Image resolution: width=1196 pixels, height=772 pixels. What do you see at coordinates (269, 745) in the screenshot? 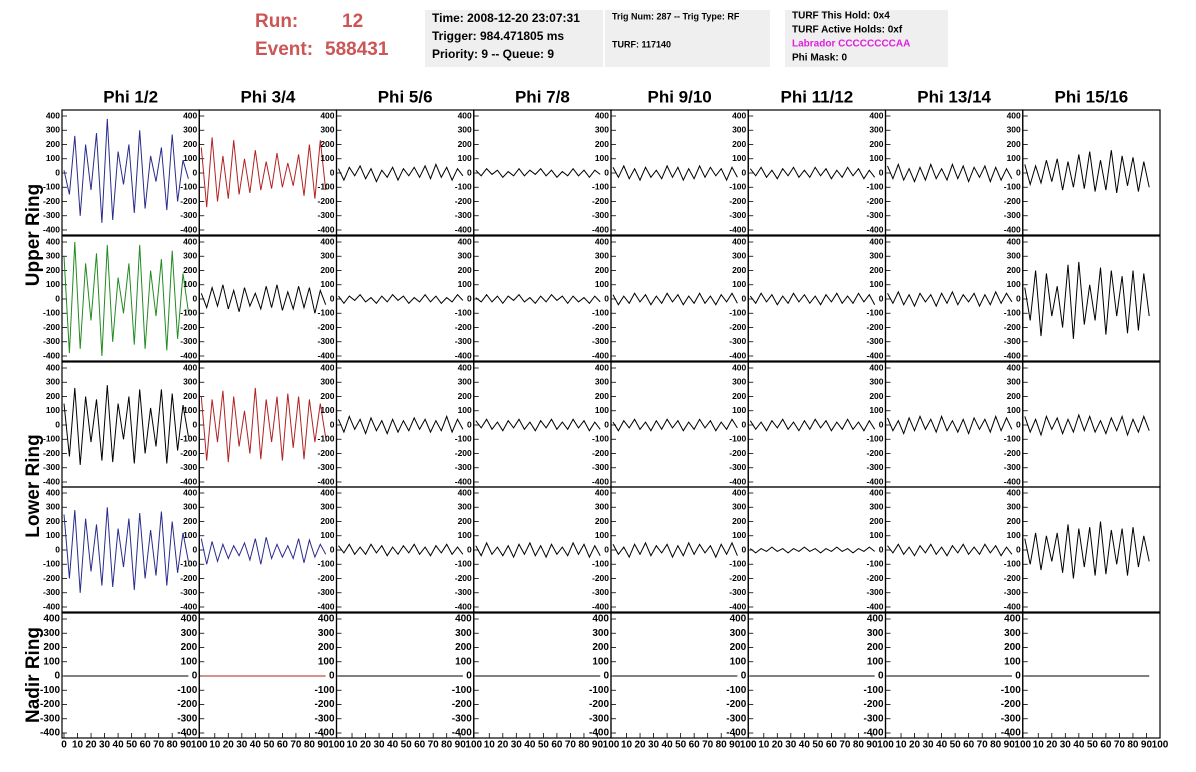
I see `x-tick-label: 50` at bounding box center [269, 745].